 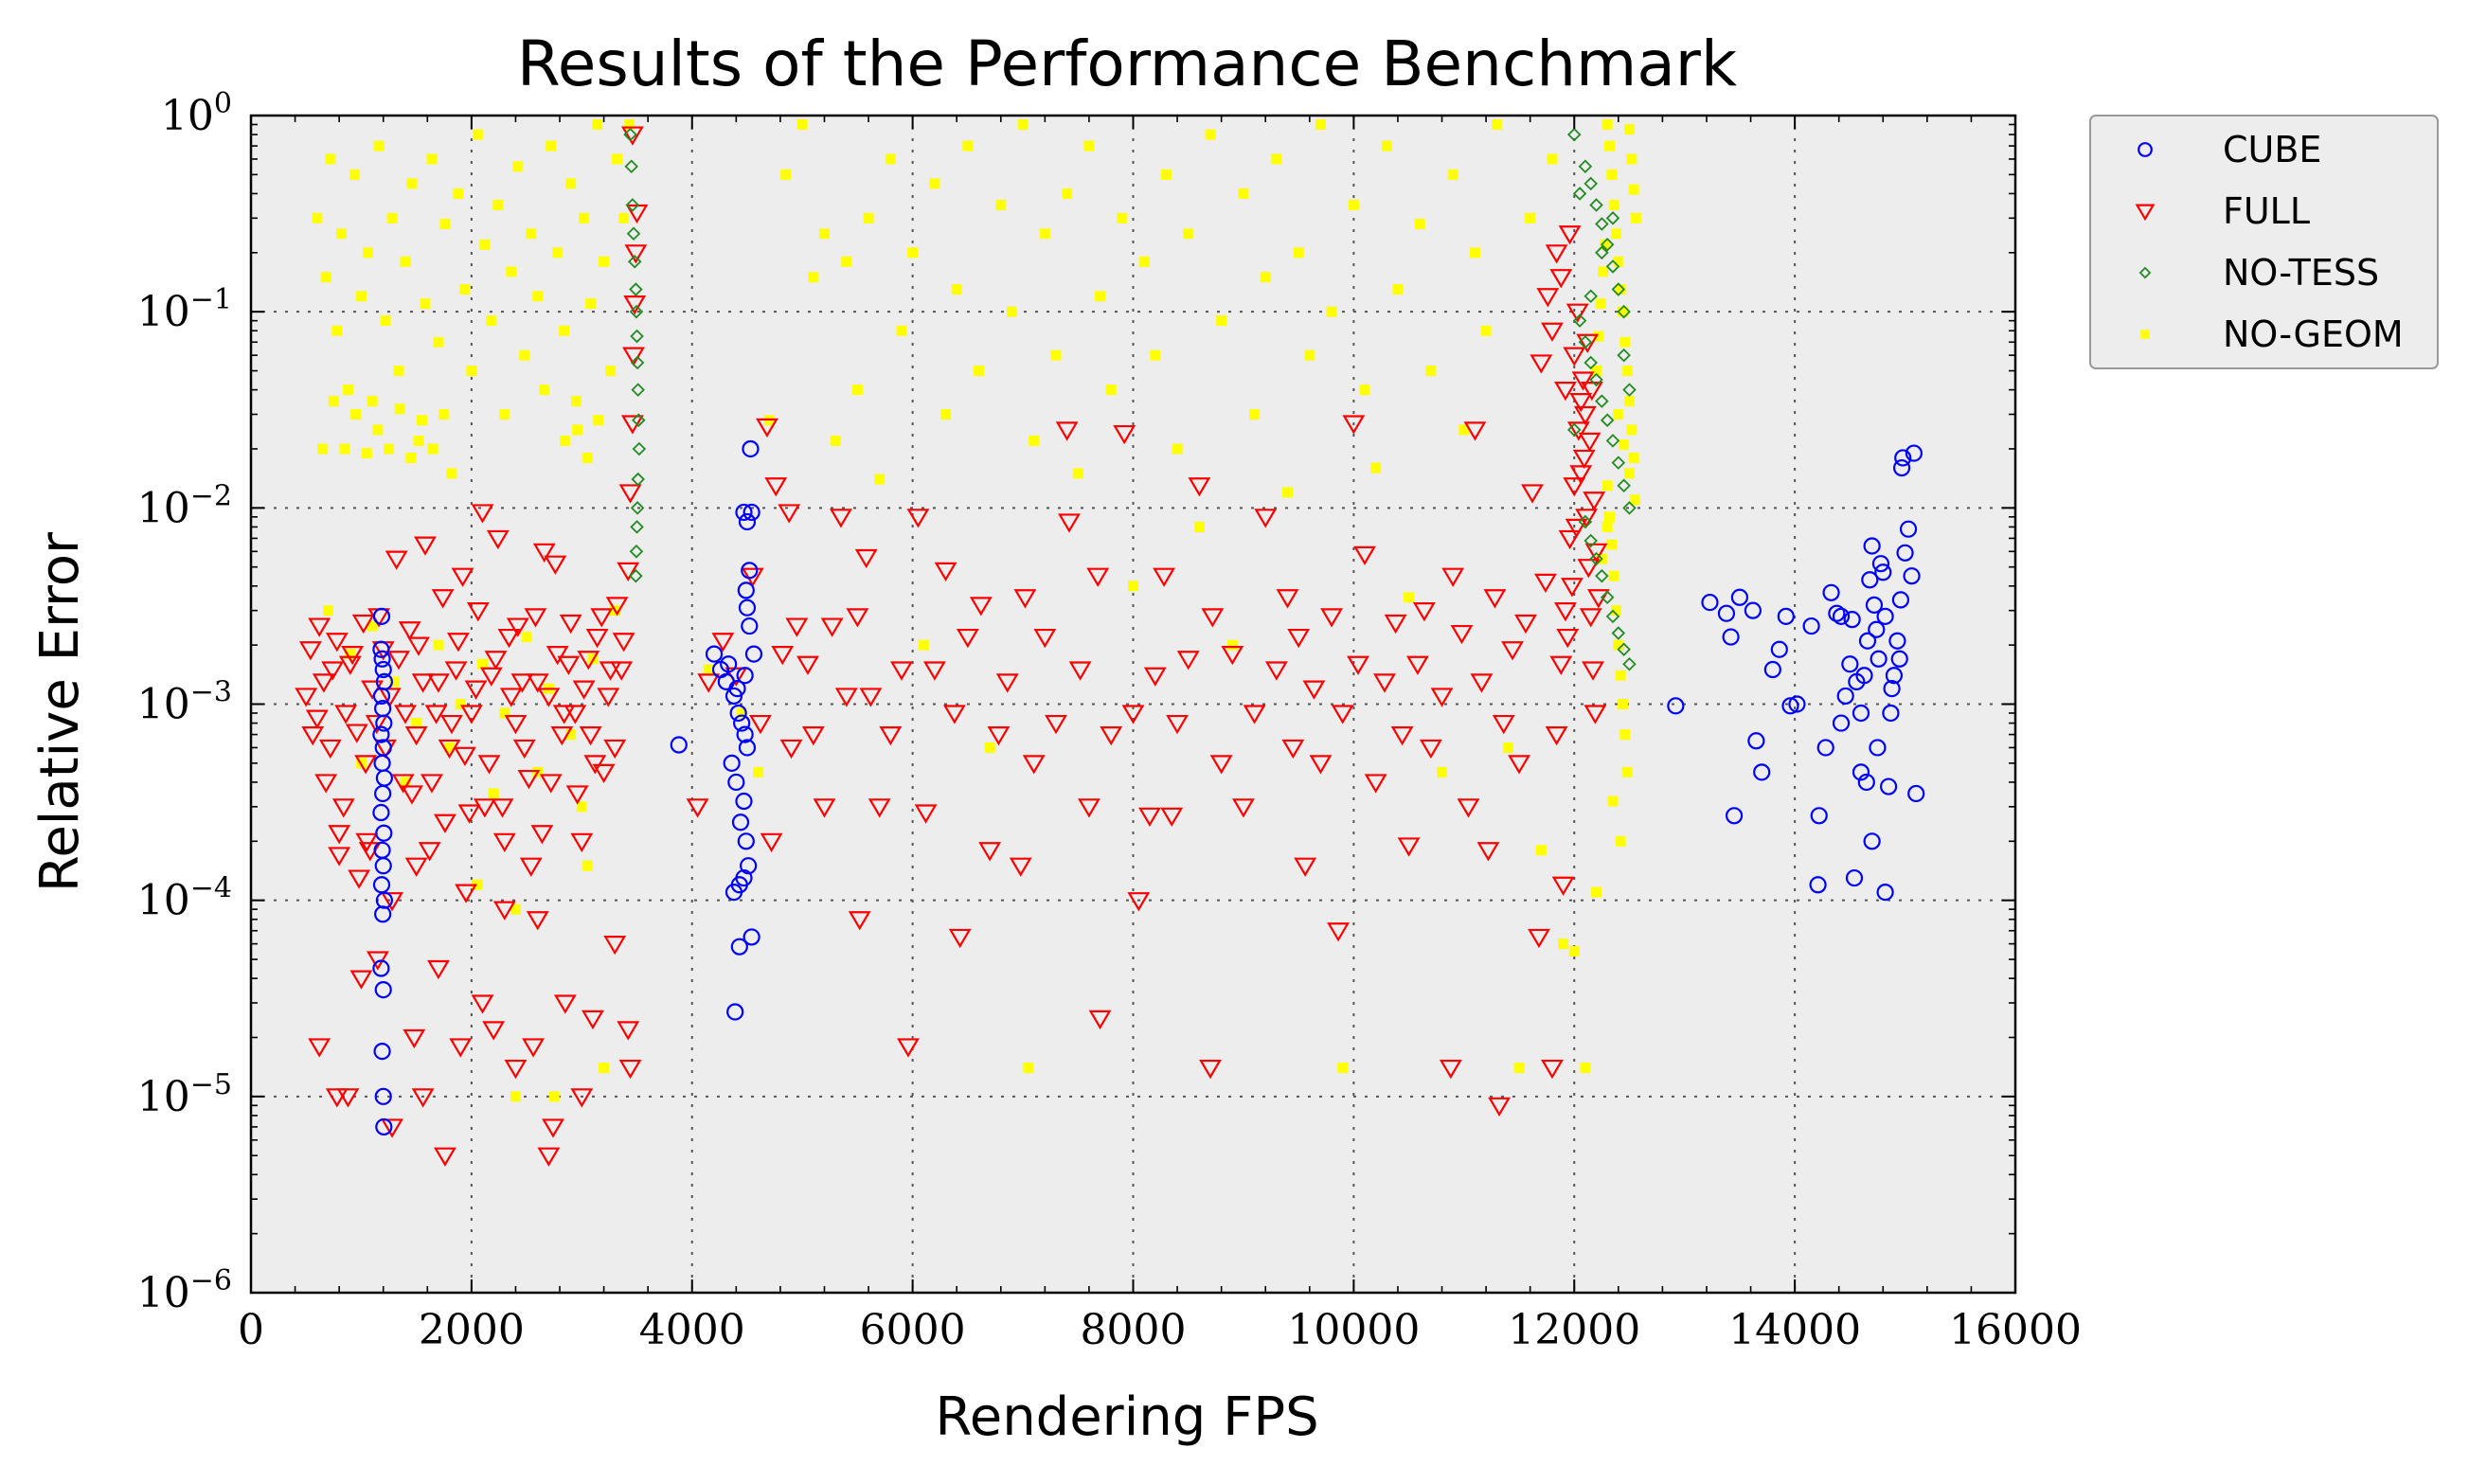 I want to click on y-tick-label: 10⁻⁵, so click(x=185, y=1094).